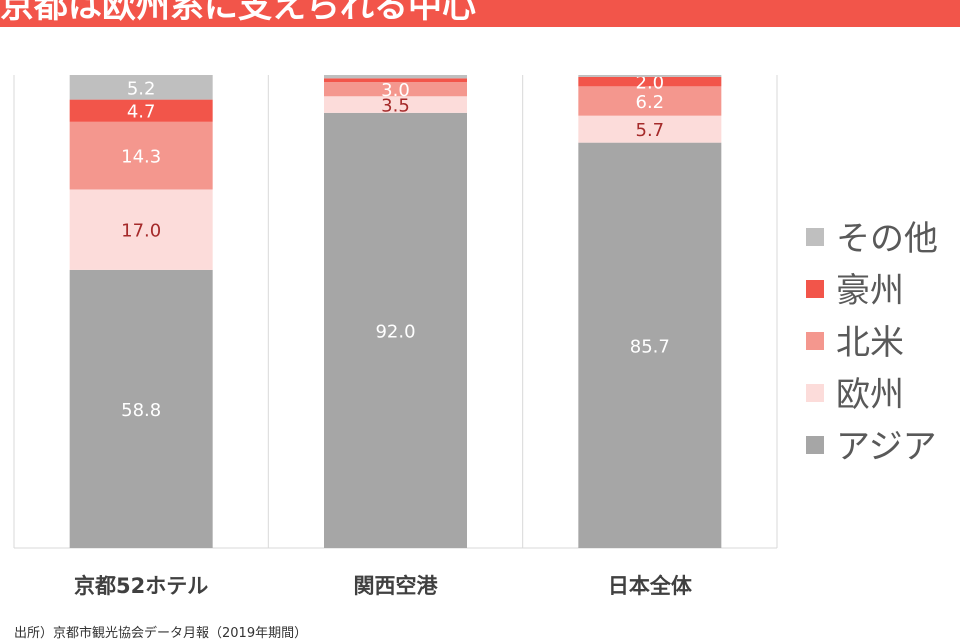 The height and width of the screenshot is (641, 960). What do you see at coordinates (887, 239) in the screenshot?
I see `legend-label: その他` at bounding box center [887, 239].